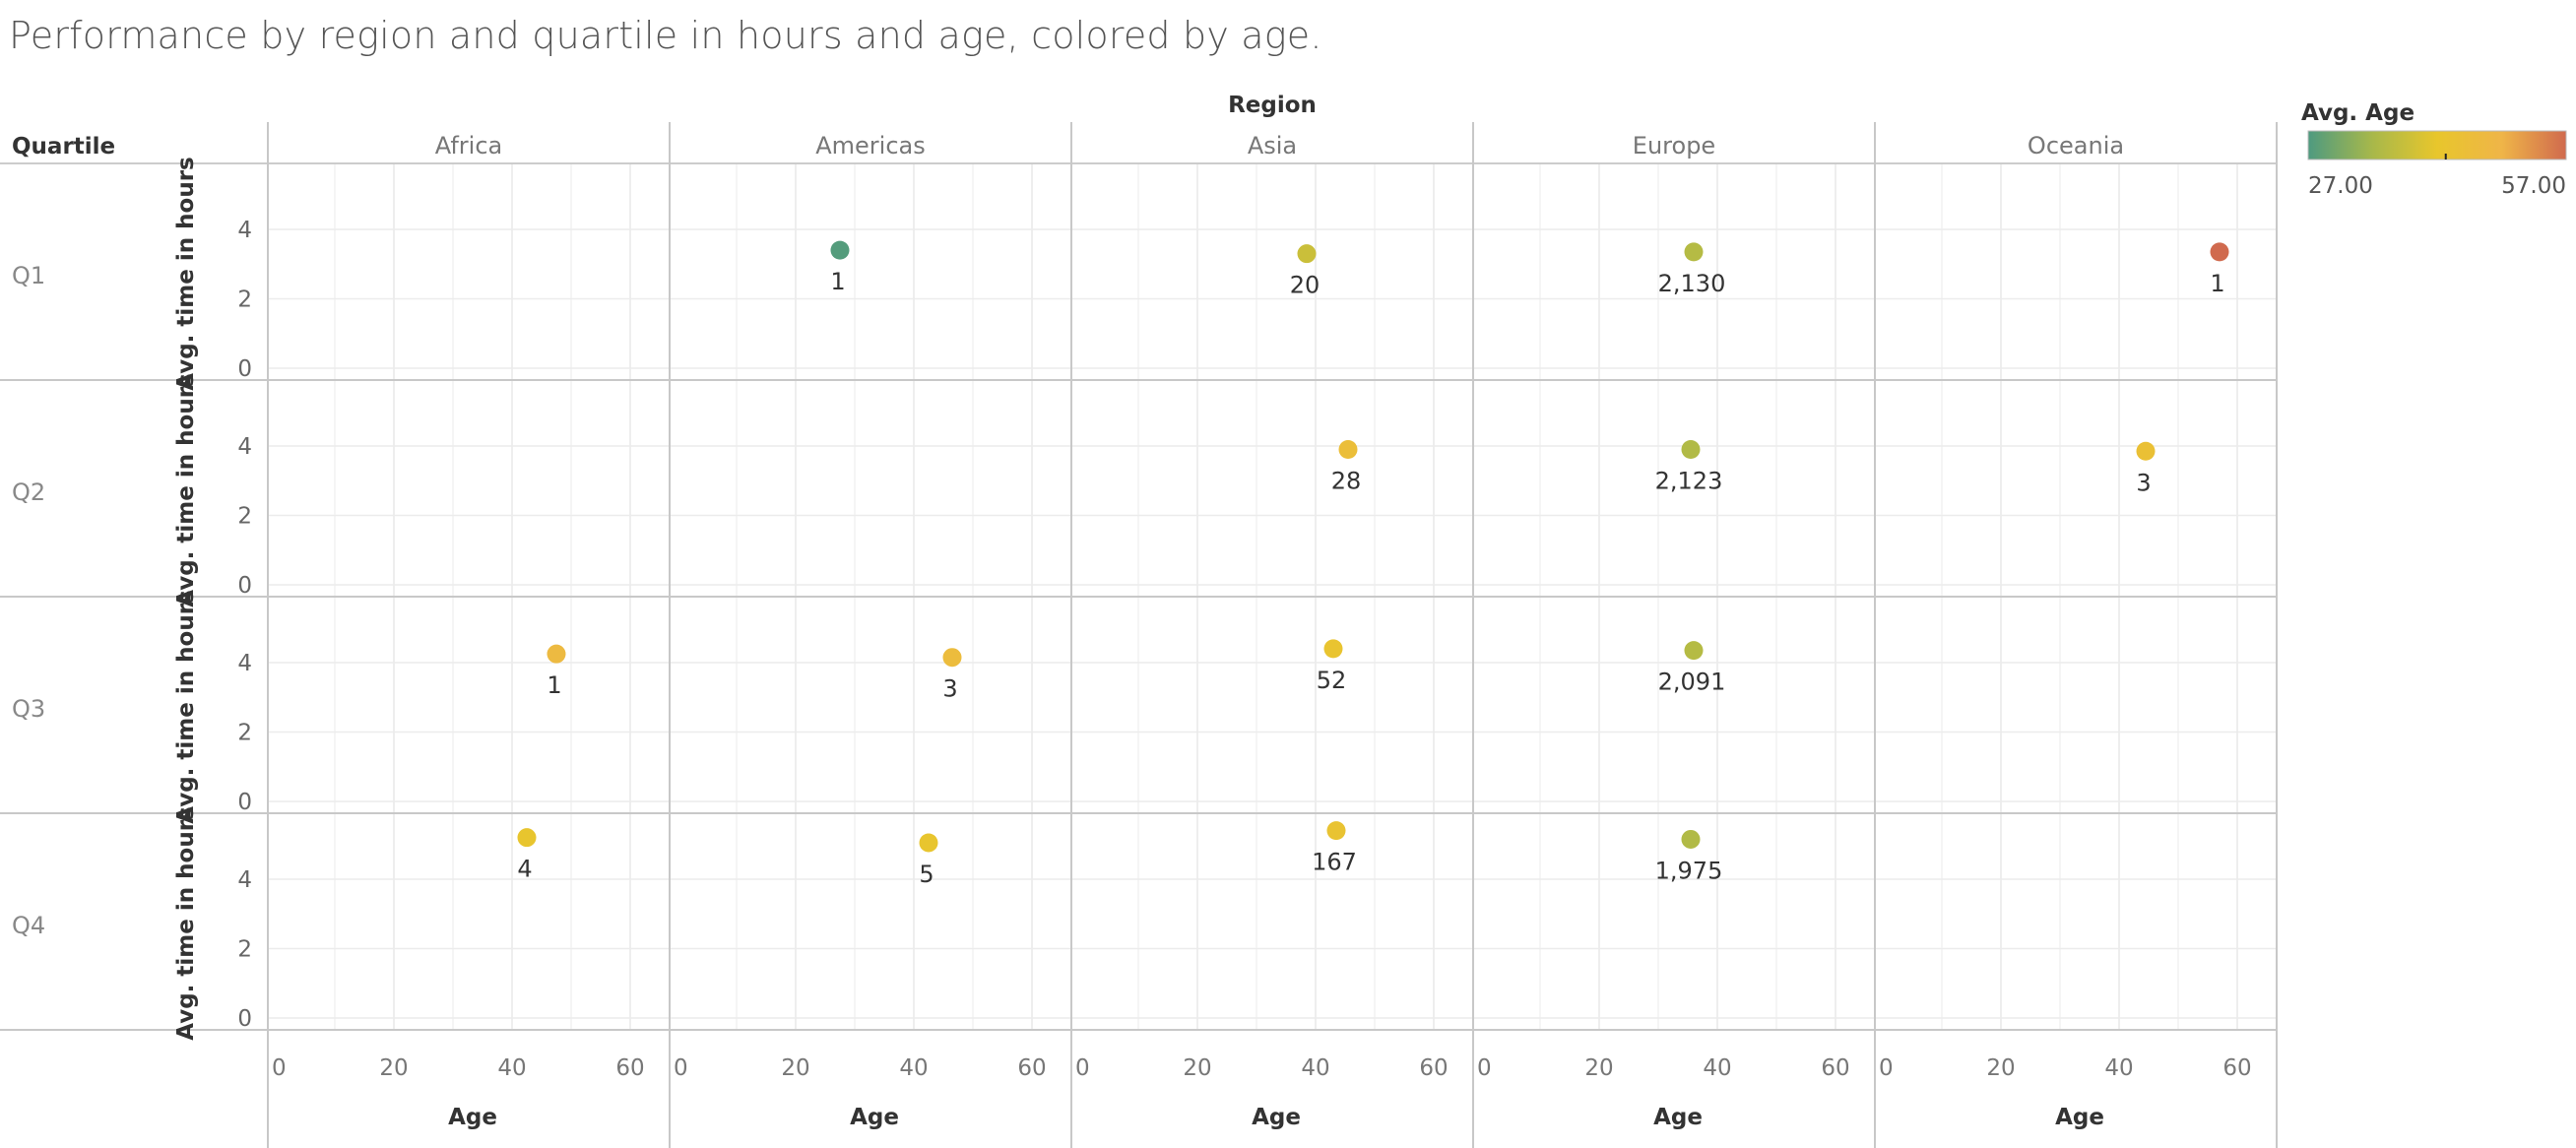 The image size is (2576, 1148). Describe the element at coordinates (1334, 862) in the screenshot. I see `data-label-q4-asia: 167` at that location.